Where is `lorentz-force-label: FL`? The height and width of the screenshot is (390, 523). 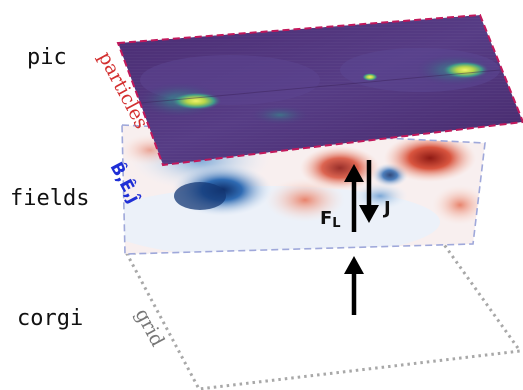
lorentz-force-label: FL is located at coordinates (330, 219).